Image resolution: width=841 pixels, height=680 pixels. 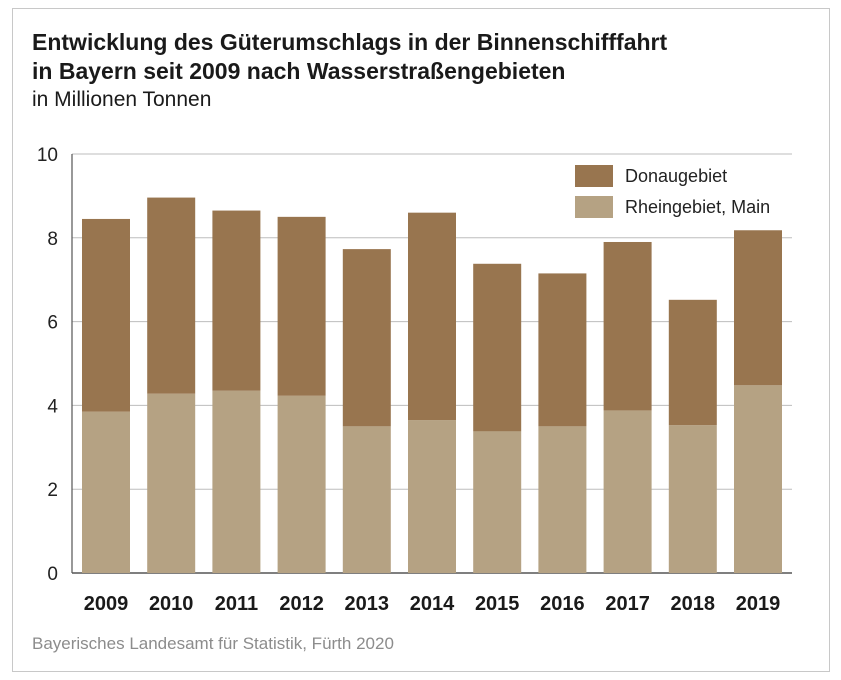 What do you see at coordinates (171, 483) in the screenshot?
I see `bar-rheingebiet-2010` at bounding box center [171, 483].